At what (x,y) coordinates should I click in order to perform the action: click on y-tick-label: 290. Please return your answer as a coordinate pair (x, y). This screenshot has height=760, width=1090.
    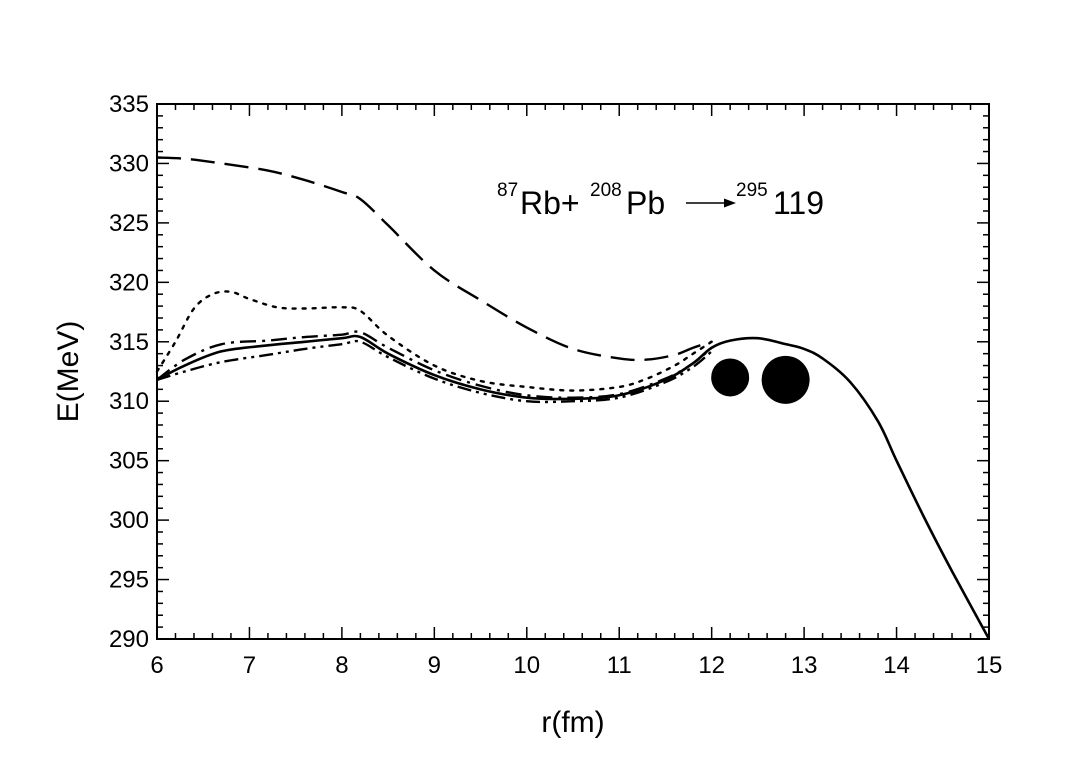
    Looking at the image, I should click on (129, 639).